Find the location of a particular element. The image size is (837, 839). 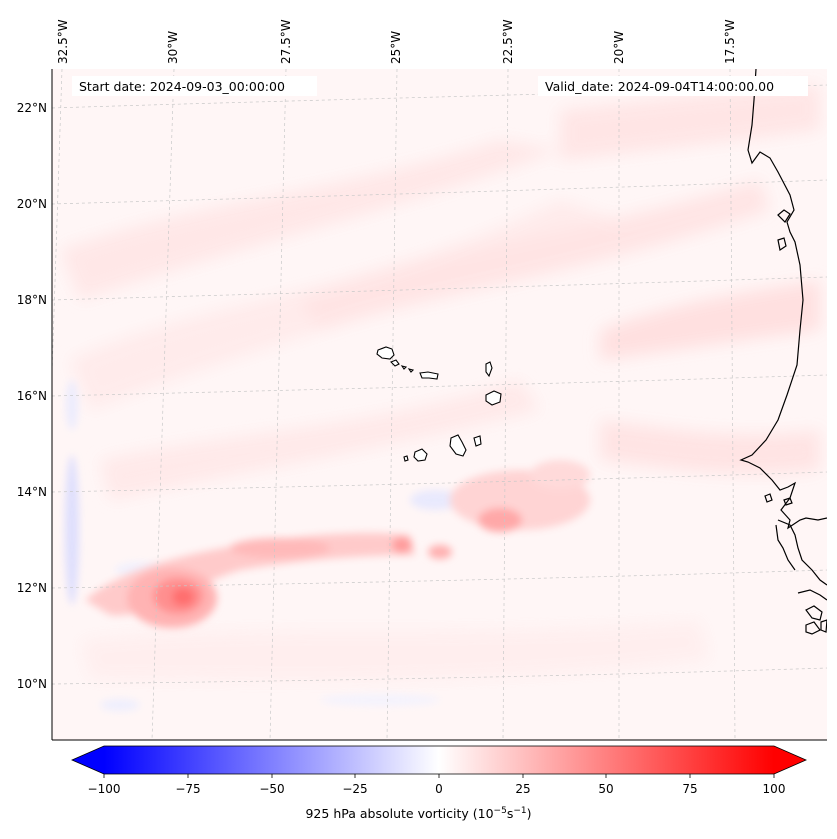

colorbar-gradient is located at coordinates (439, 760).